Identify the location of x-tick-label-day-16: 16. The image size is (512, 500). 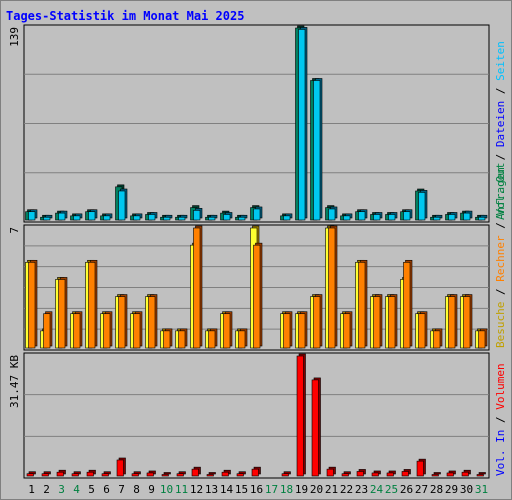
(256, 489).